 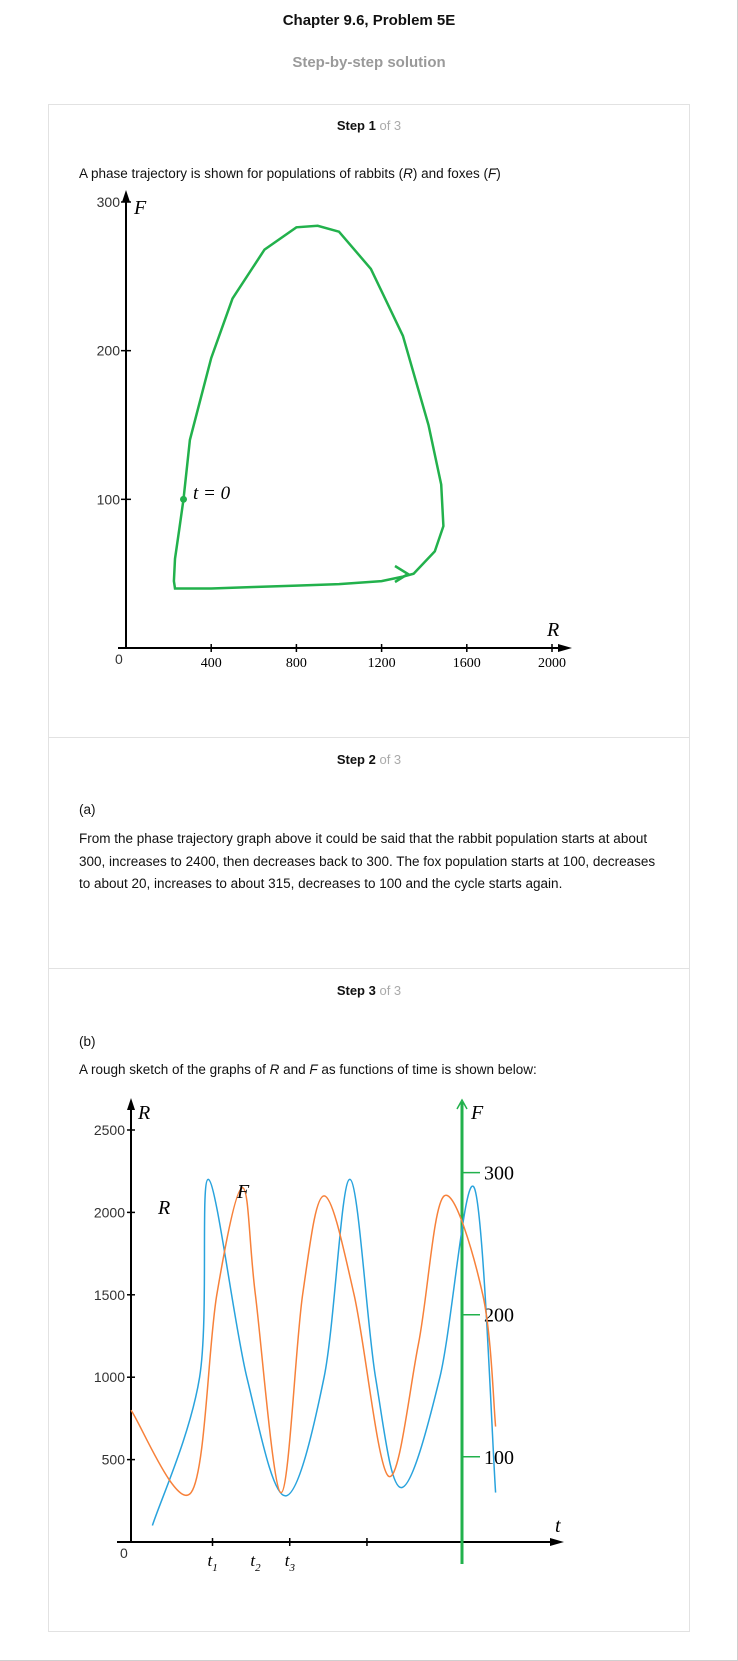 I want to click on r-curve-label: R, so click(x=163, y=1208).